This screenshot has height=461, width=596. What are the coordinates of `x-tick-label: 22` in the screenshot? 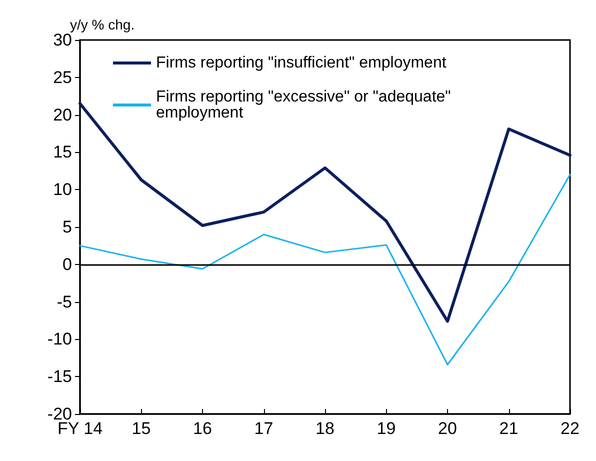 It's located at (570, 428).